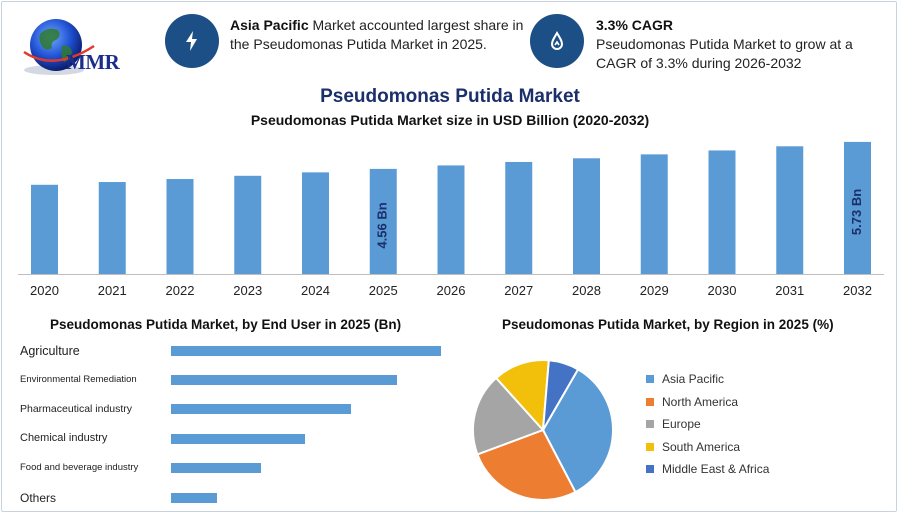 This screenshot has width=900, height=530. What do you see at coordinates (64, 438) in the screenshot?
I see `end-user-label: Chemical industry` at bounding box center [64, 438].